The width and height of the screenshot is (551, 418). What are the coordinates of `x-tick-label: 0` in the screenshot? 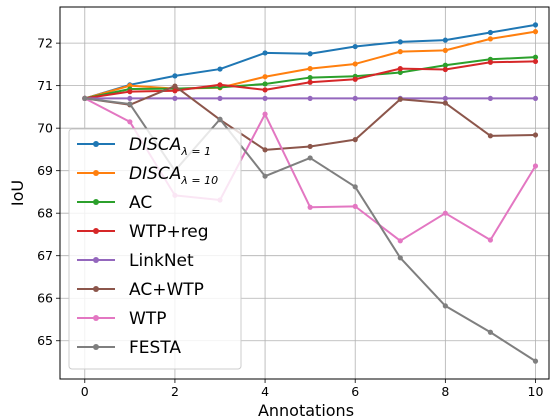 It's located at (85, 391).